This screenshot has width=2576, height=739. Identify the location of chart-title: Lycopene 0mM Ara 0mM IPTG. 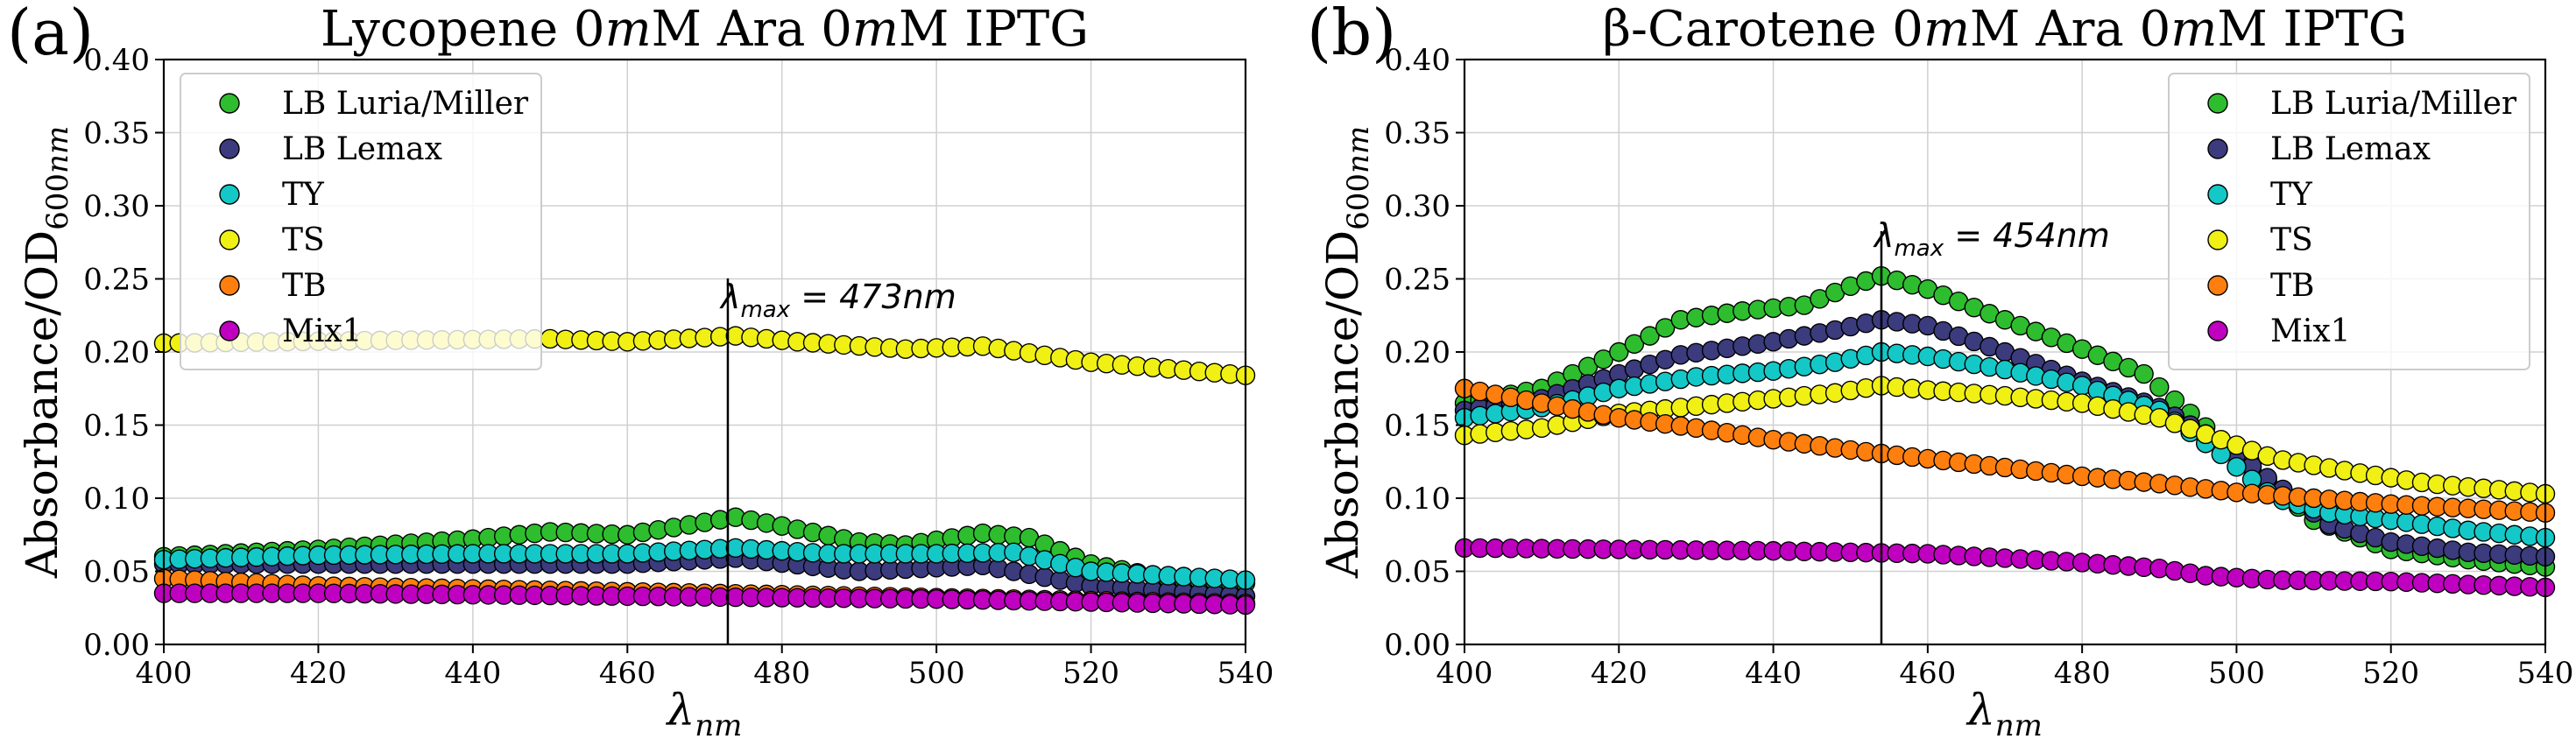
(705, 30).